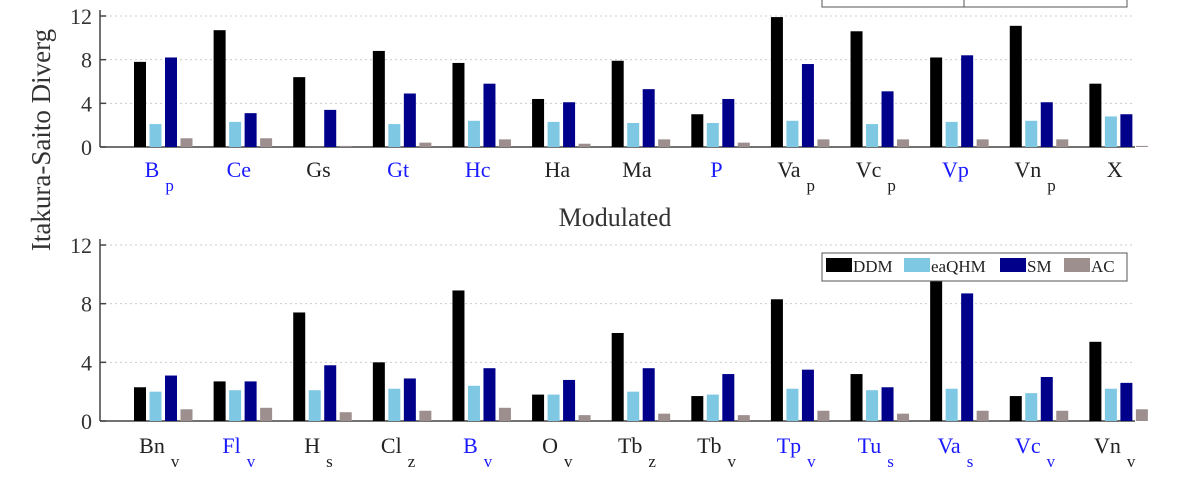 Image resolution: width=1200 pixels, height=494 pixels. What do you see at coordinates (955, 452) in the screenshot?
I see `x-category-label: Vas` at bounding box center [955, 452].